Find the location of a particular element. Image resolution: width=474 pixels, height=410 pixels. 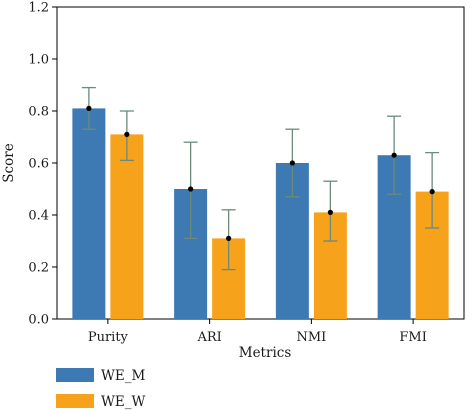

x-tick-label: FMI is located at coordinates (412, 337).